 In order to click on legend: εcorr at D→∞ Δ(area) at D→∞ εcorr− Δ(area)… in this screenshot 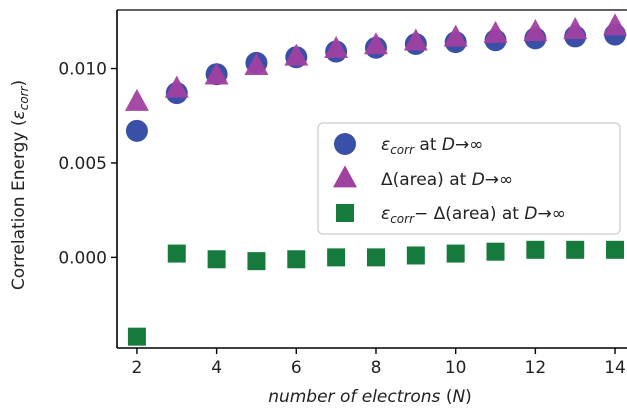, I will do `click(469, 178)`.